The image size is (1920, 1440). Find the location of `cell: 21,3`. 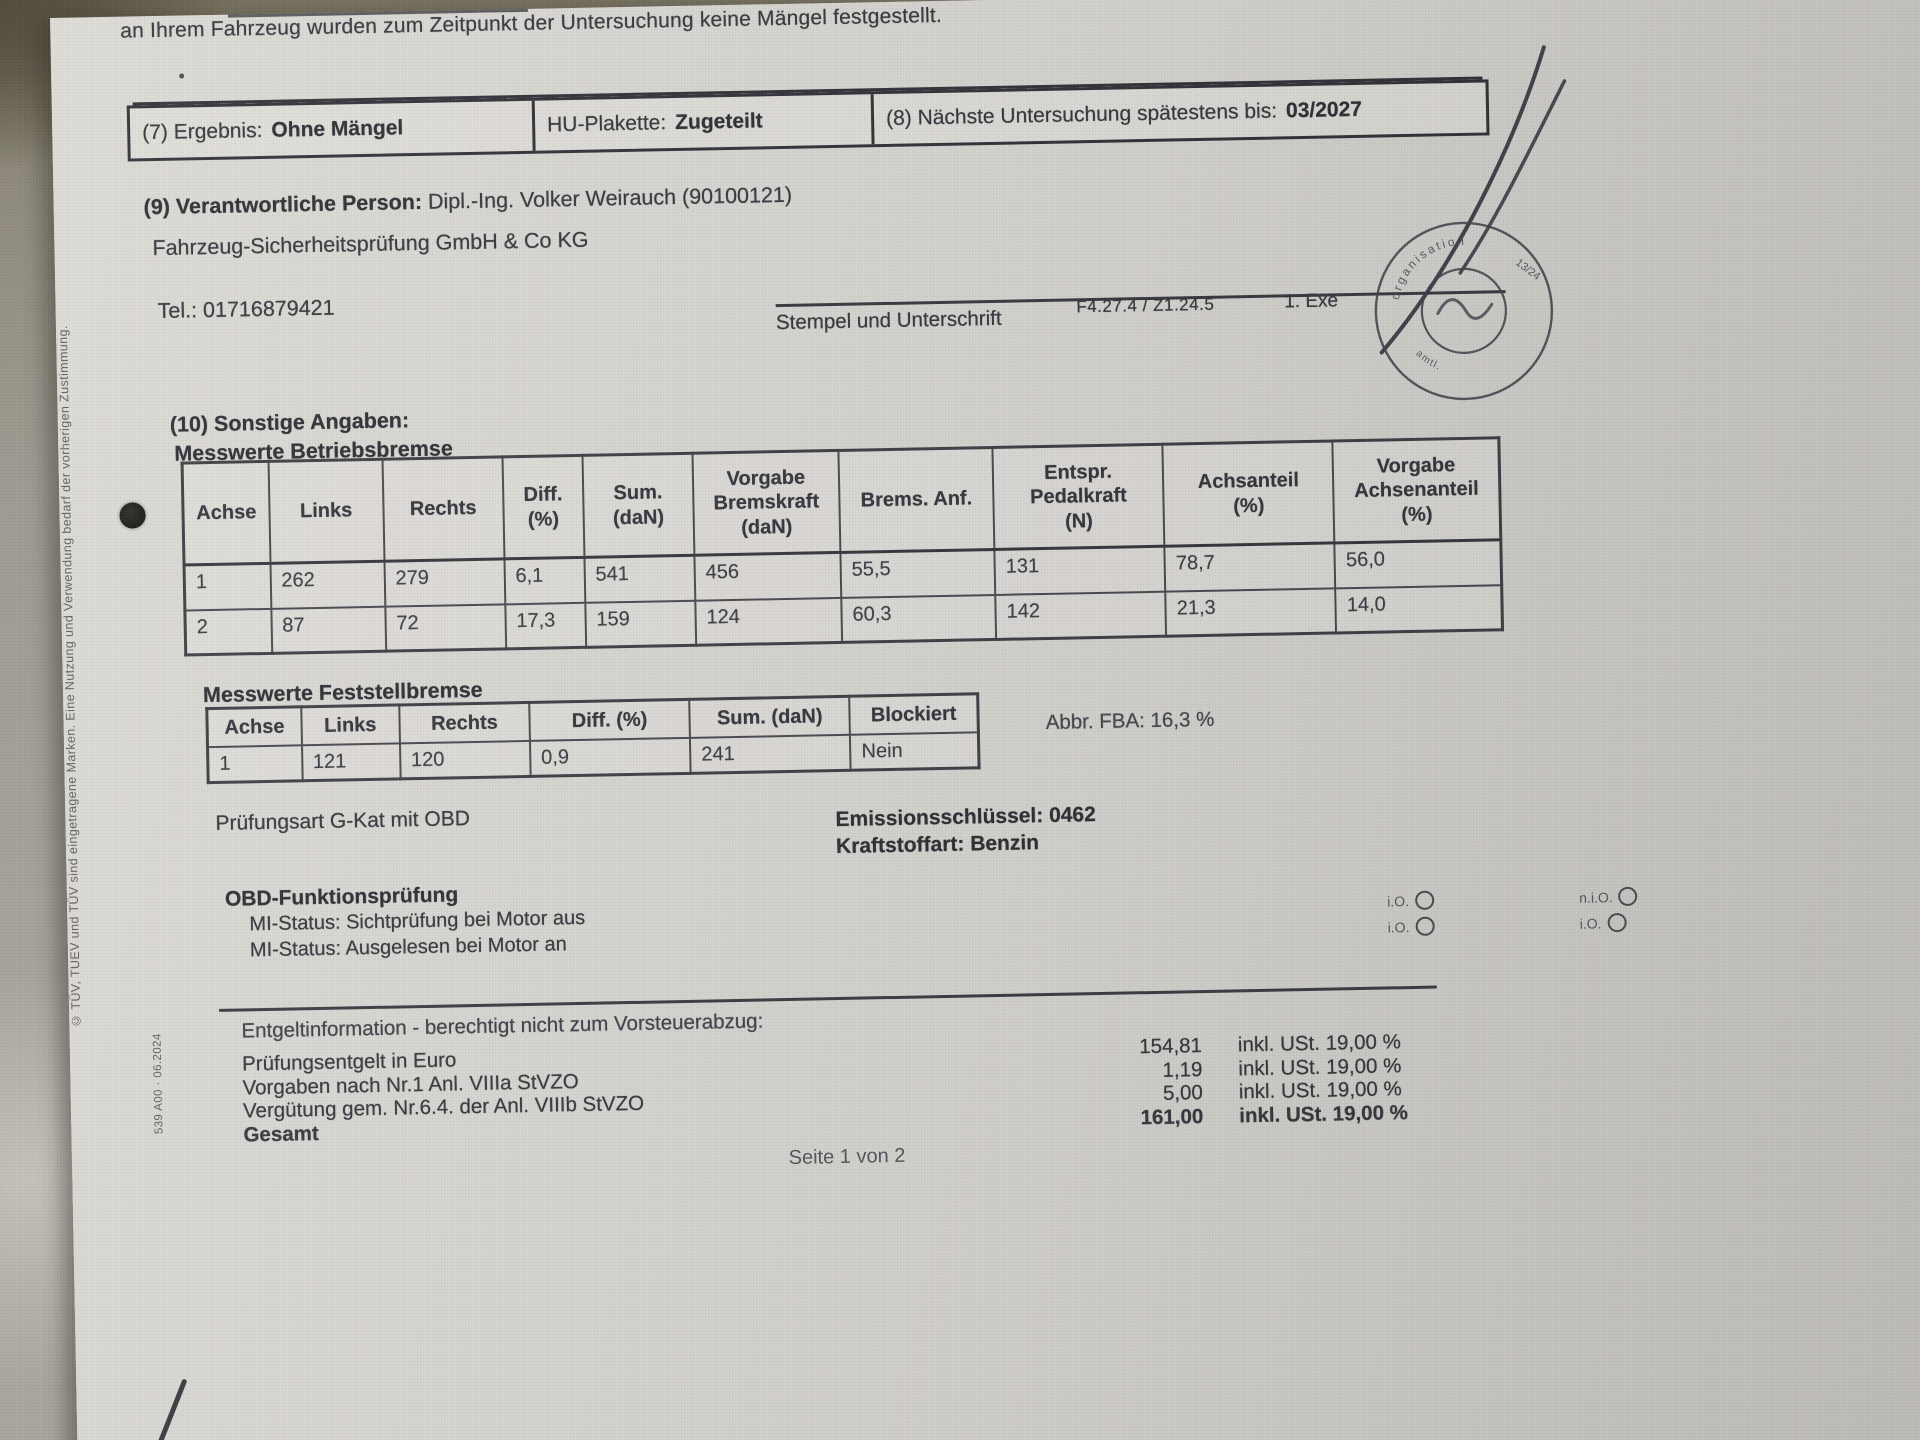

cell: 21,3 is located at coordinates (1251, 612).